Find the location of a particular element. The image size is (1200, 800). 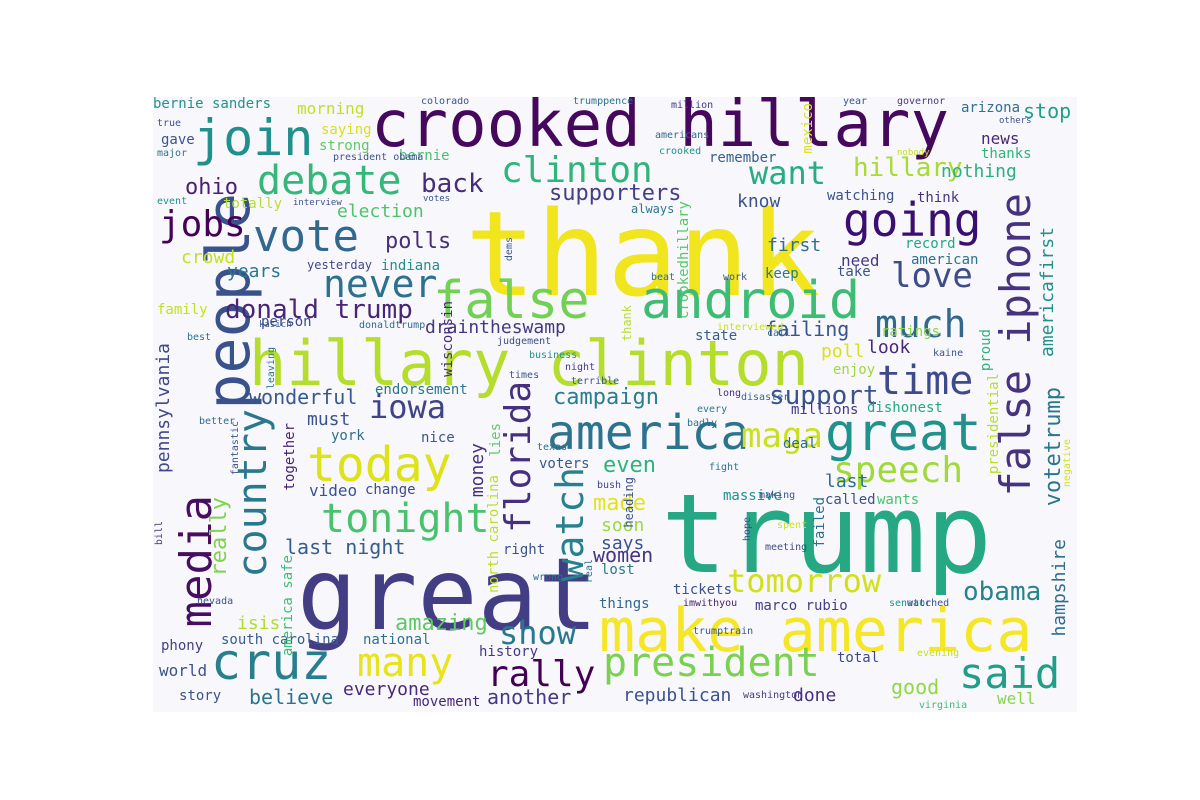

word: best is located at coordinates (199, 337).